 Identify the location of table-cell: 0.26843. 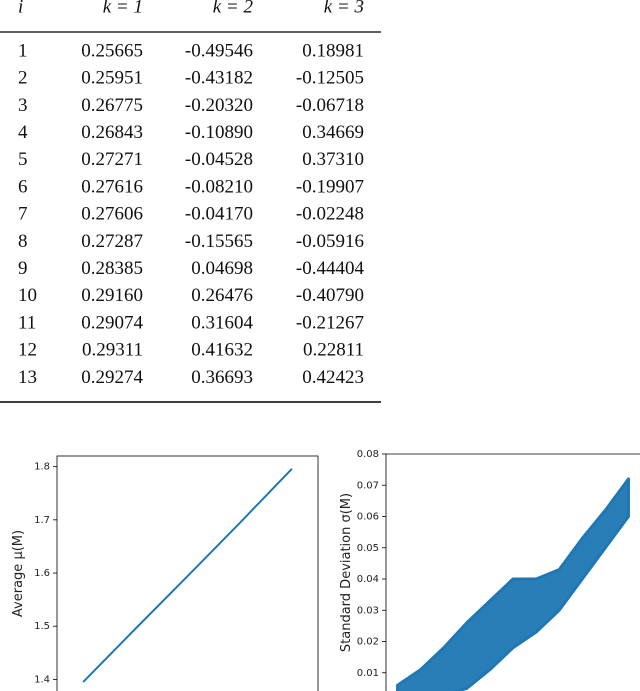
(112, 132).